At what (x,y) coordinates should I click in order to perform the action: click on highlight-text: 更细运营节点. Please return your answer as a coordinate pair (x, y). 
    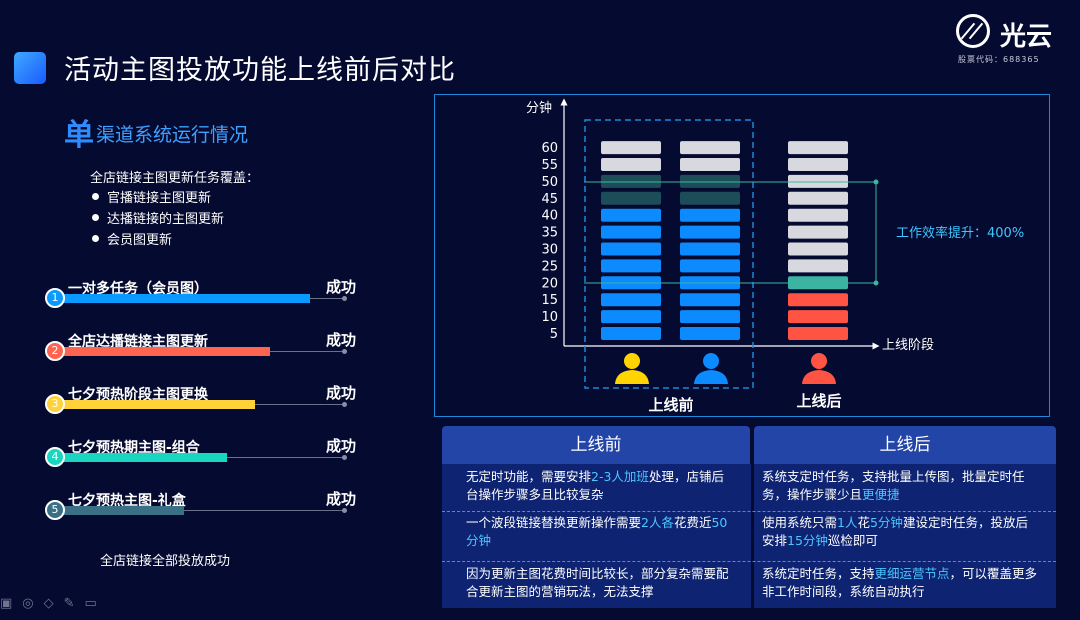
    Looking at the image, I should click on (912, 573).